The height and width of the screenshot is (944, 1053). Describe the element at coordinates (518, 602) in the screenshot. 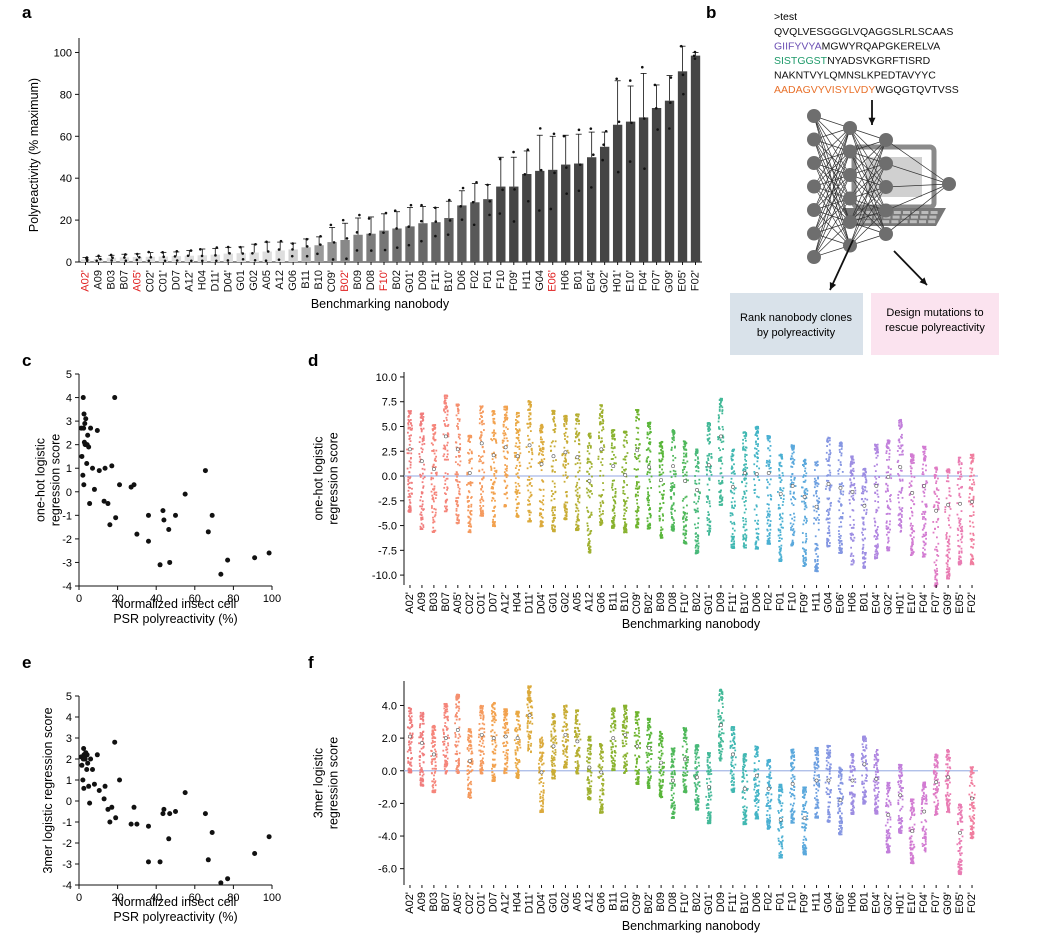

I see `x-tick-label: H04` at that location.